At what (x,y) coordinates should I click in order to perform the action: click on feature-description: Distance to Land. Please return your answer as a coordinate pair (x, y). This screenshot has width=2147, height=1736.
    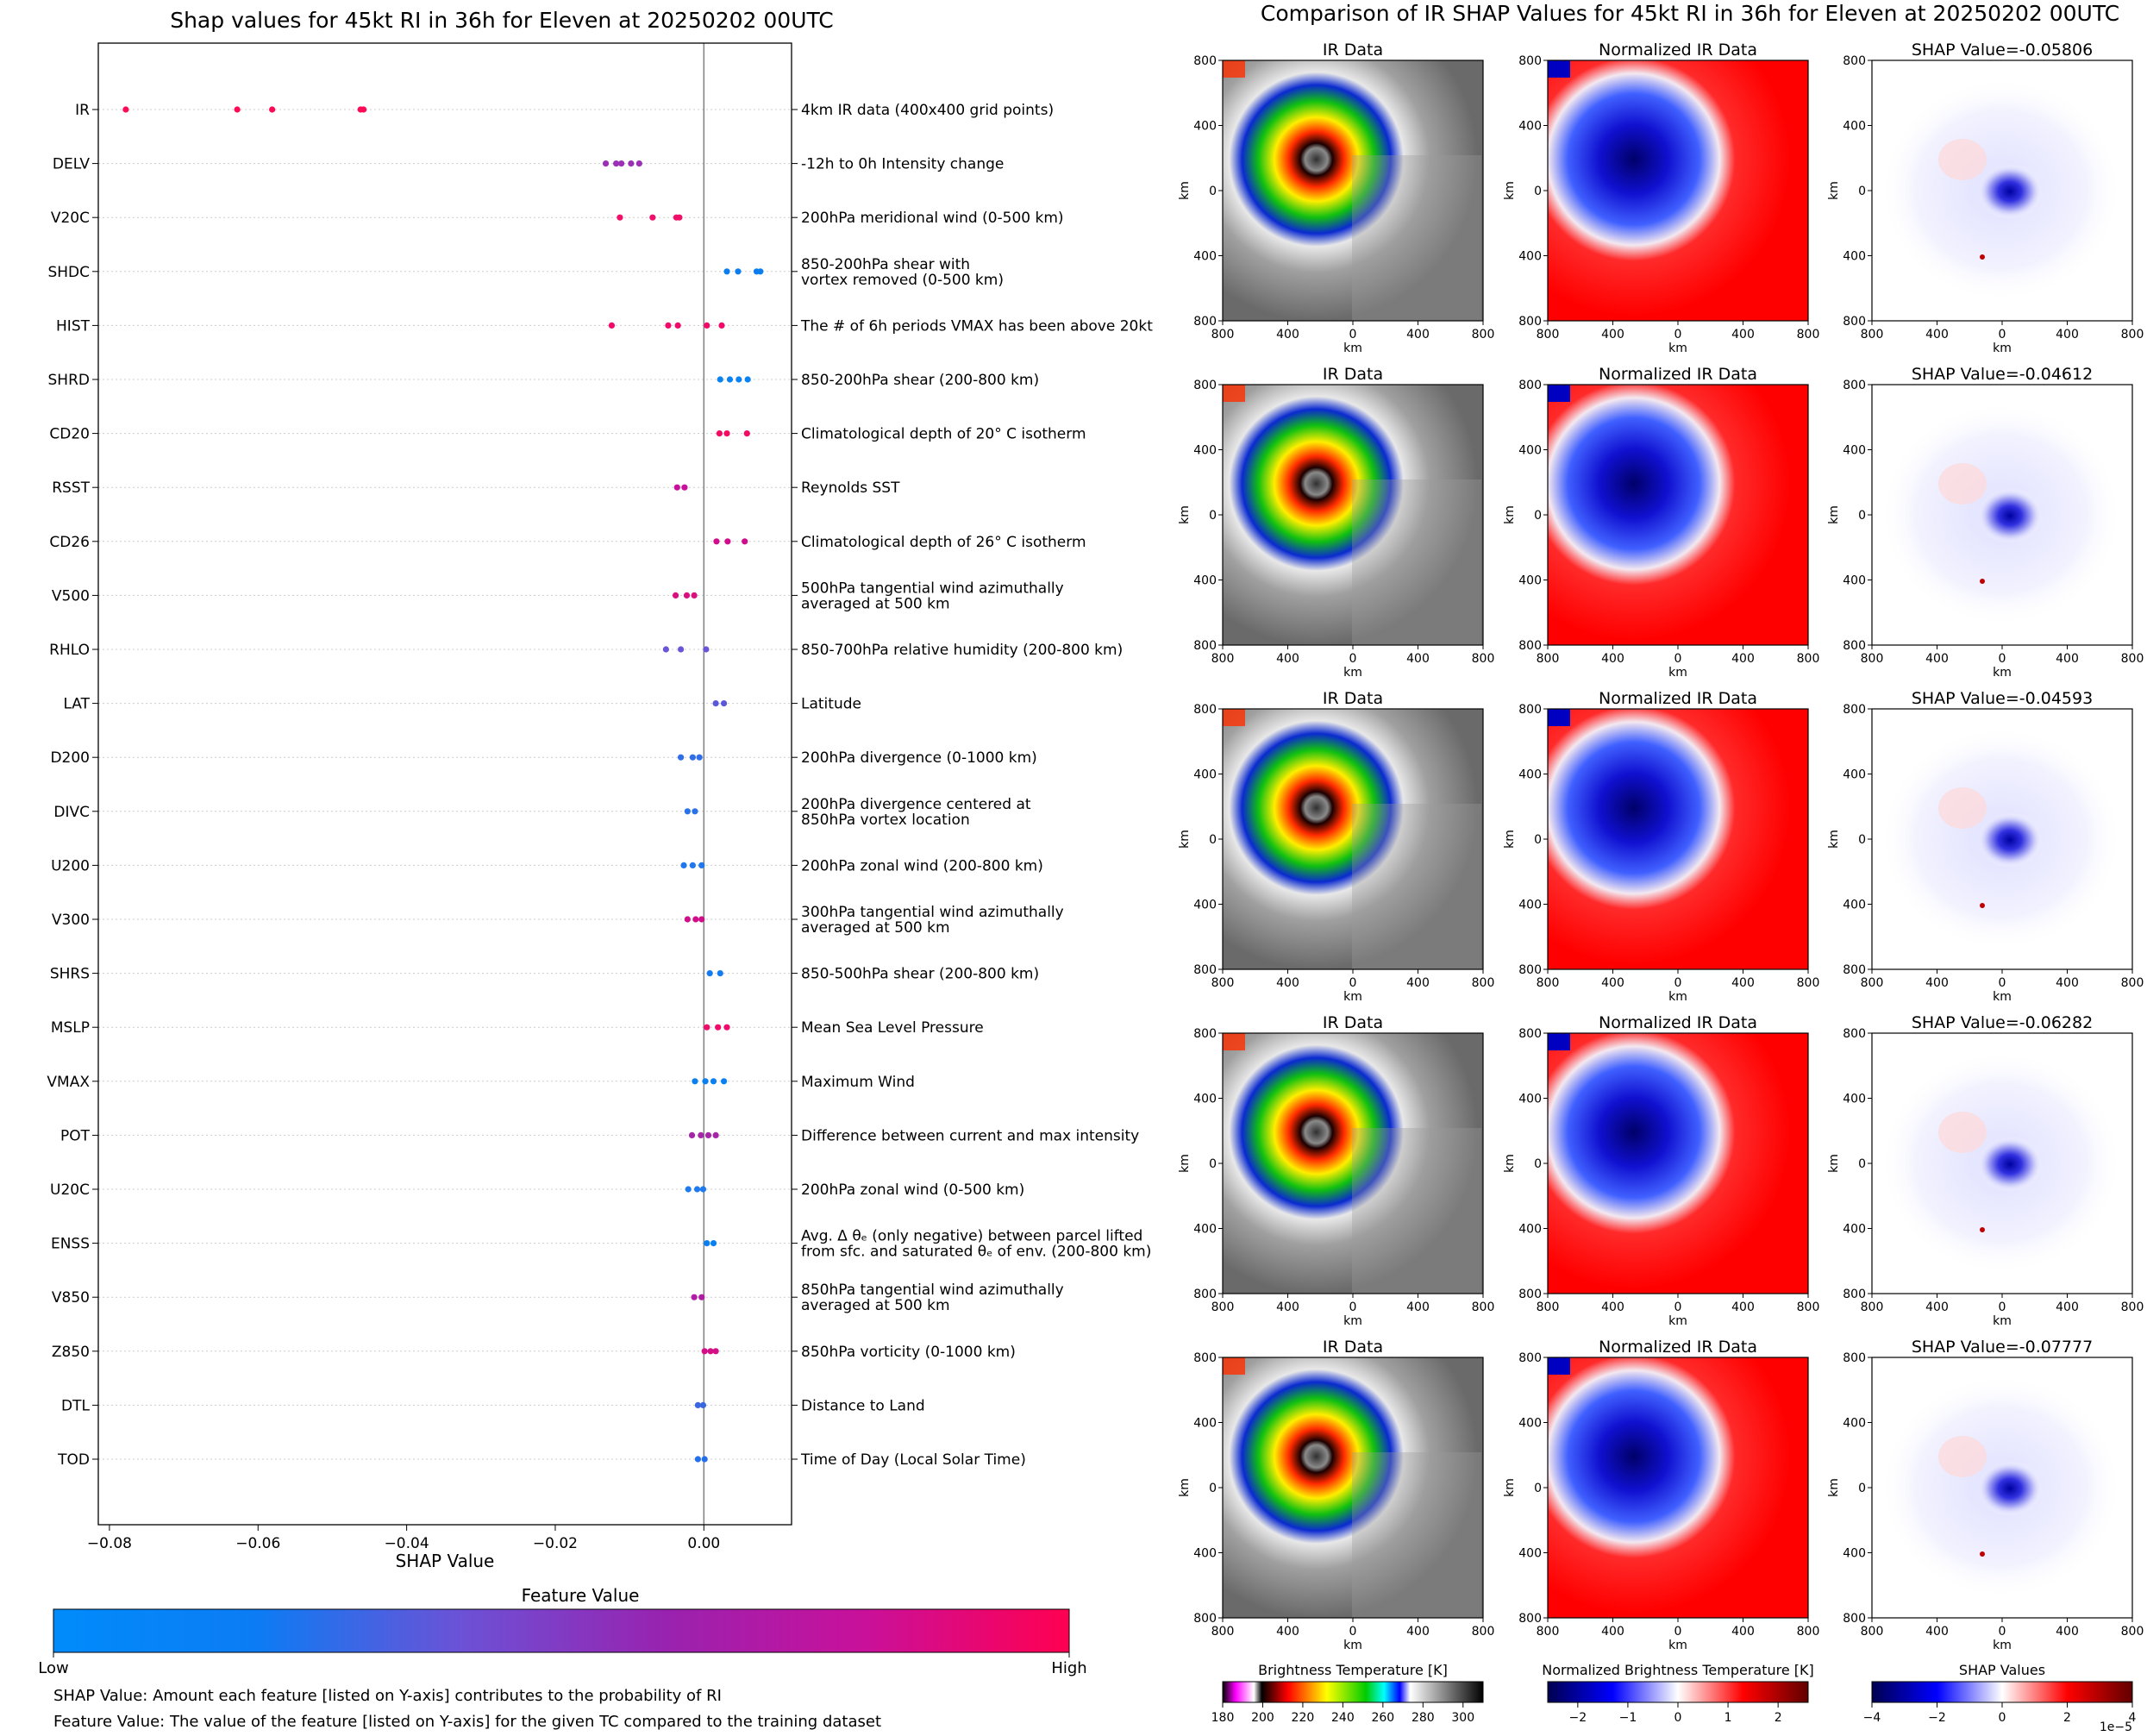
    Looking at the image, I should click on (863, 1405).